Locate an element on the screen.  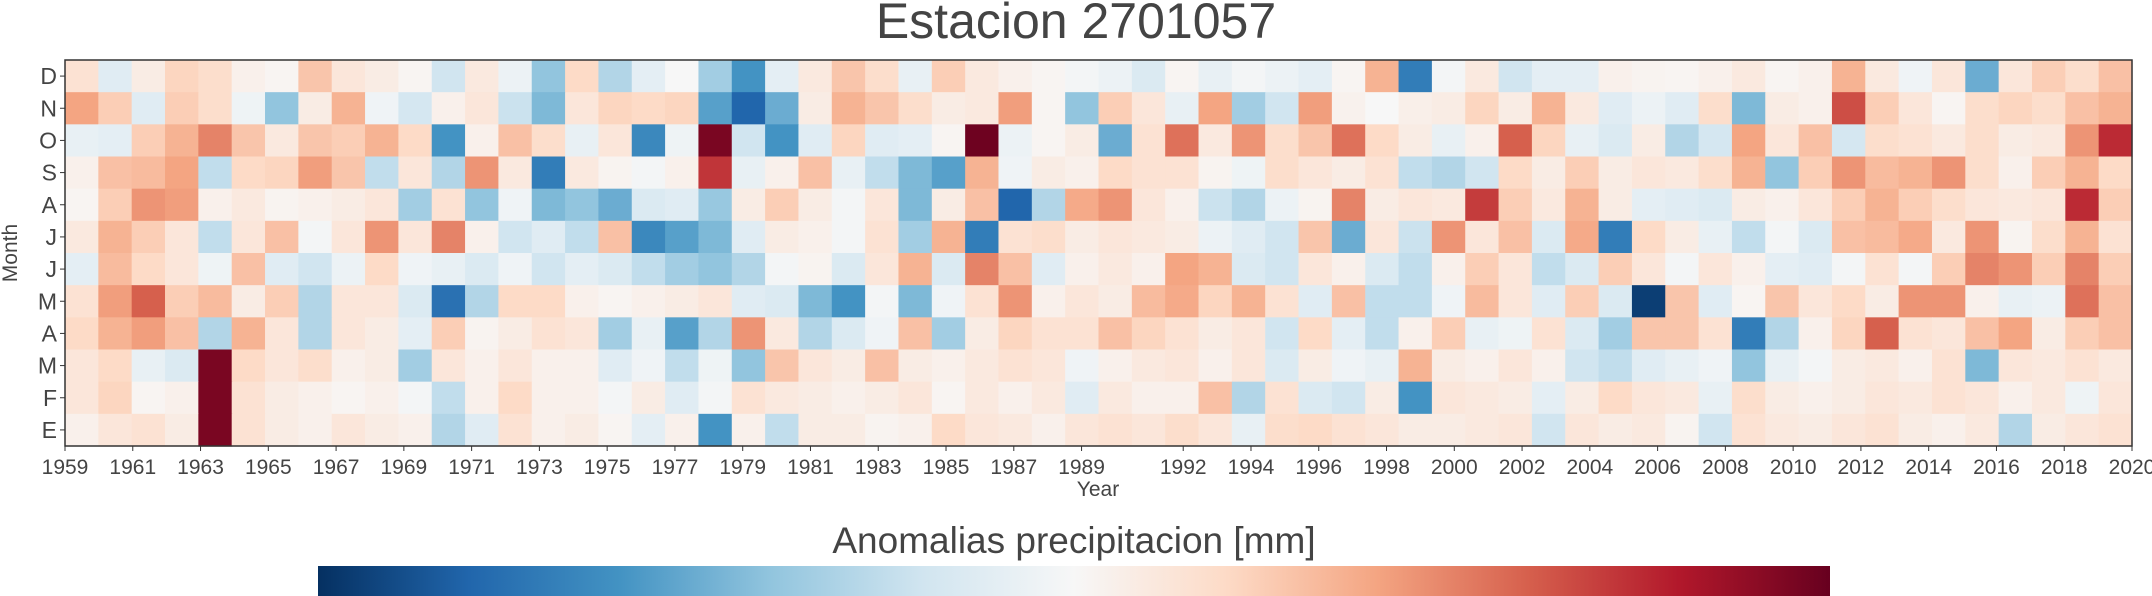
x-tick-label: 2000 is located at coordinates (1454, 467).